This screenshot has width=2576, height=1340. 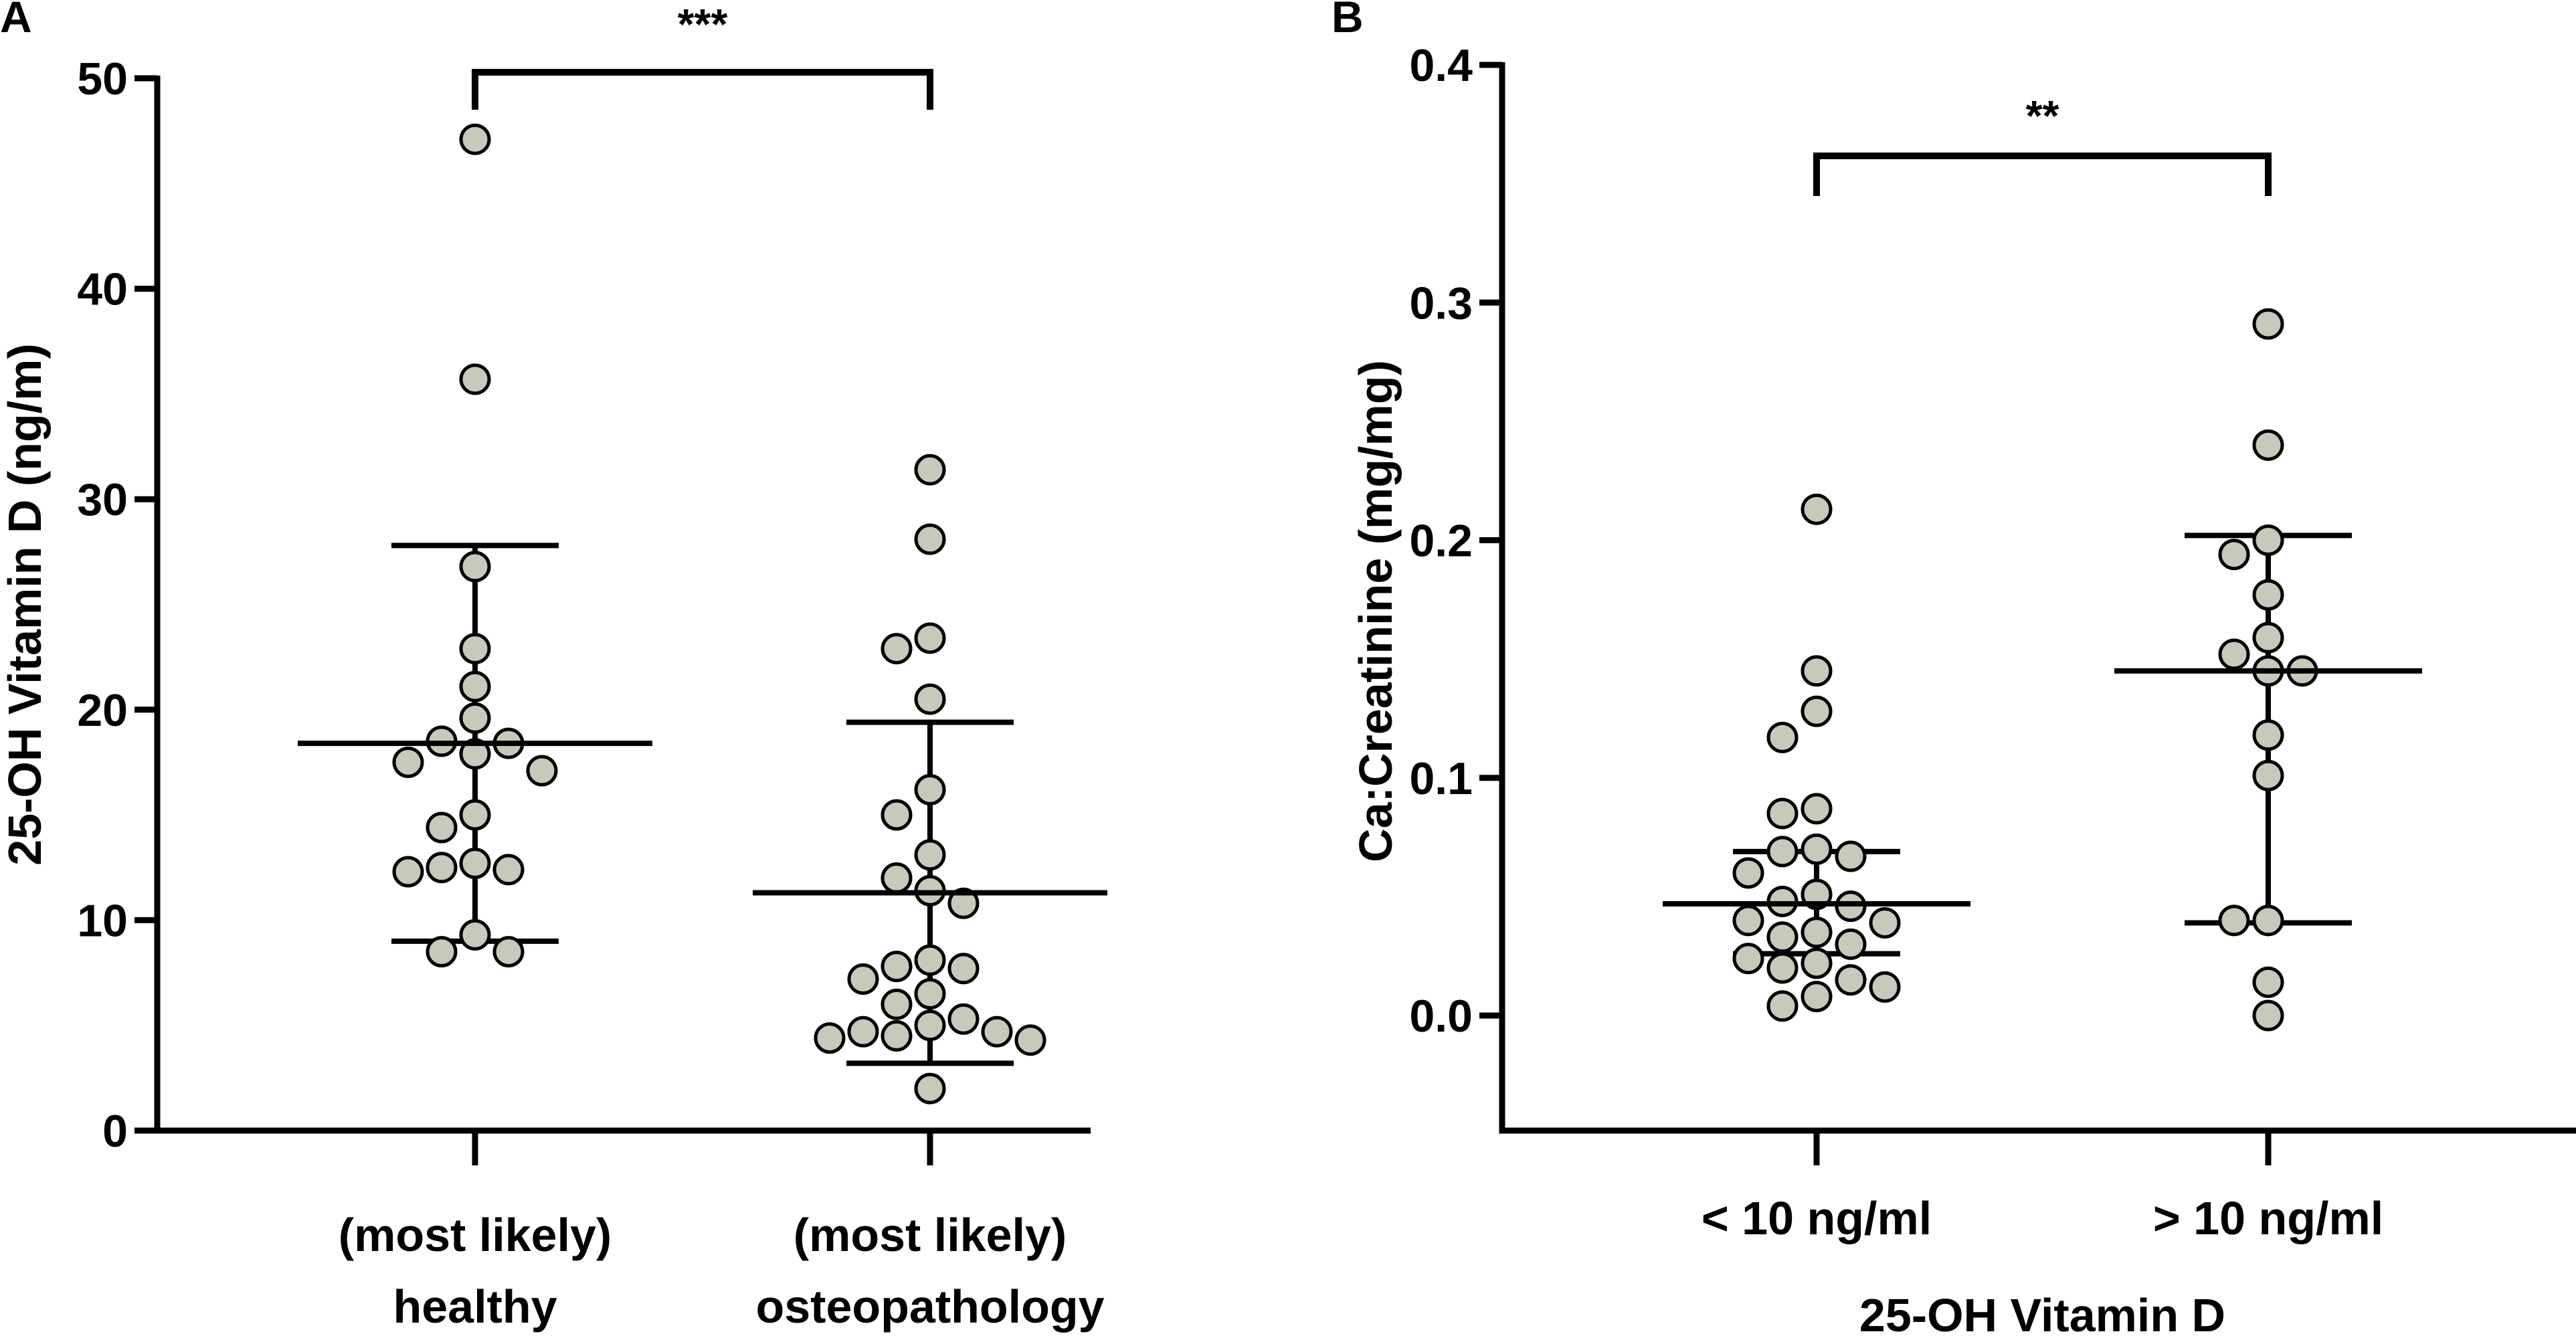 What do you see at coordinates (475, 1307) in the screenshot?
I see `x-category-label: healthy` at bounding box center [475, 1307].